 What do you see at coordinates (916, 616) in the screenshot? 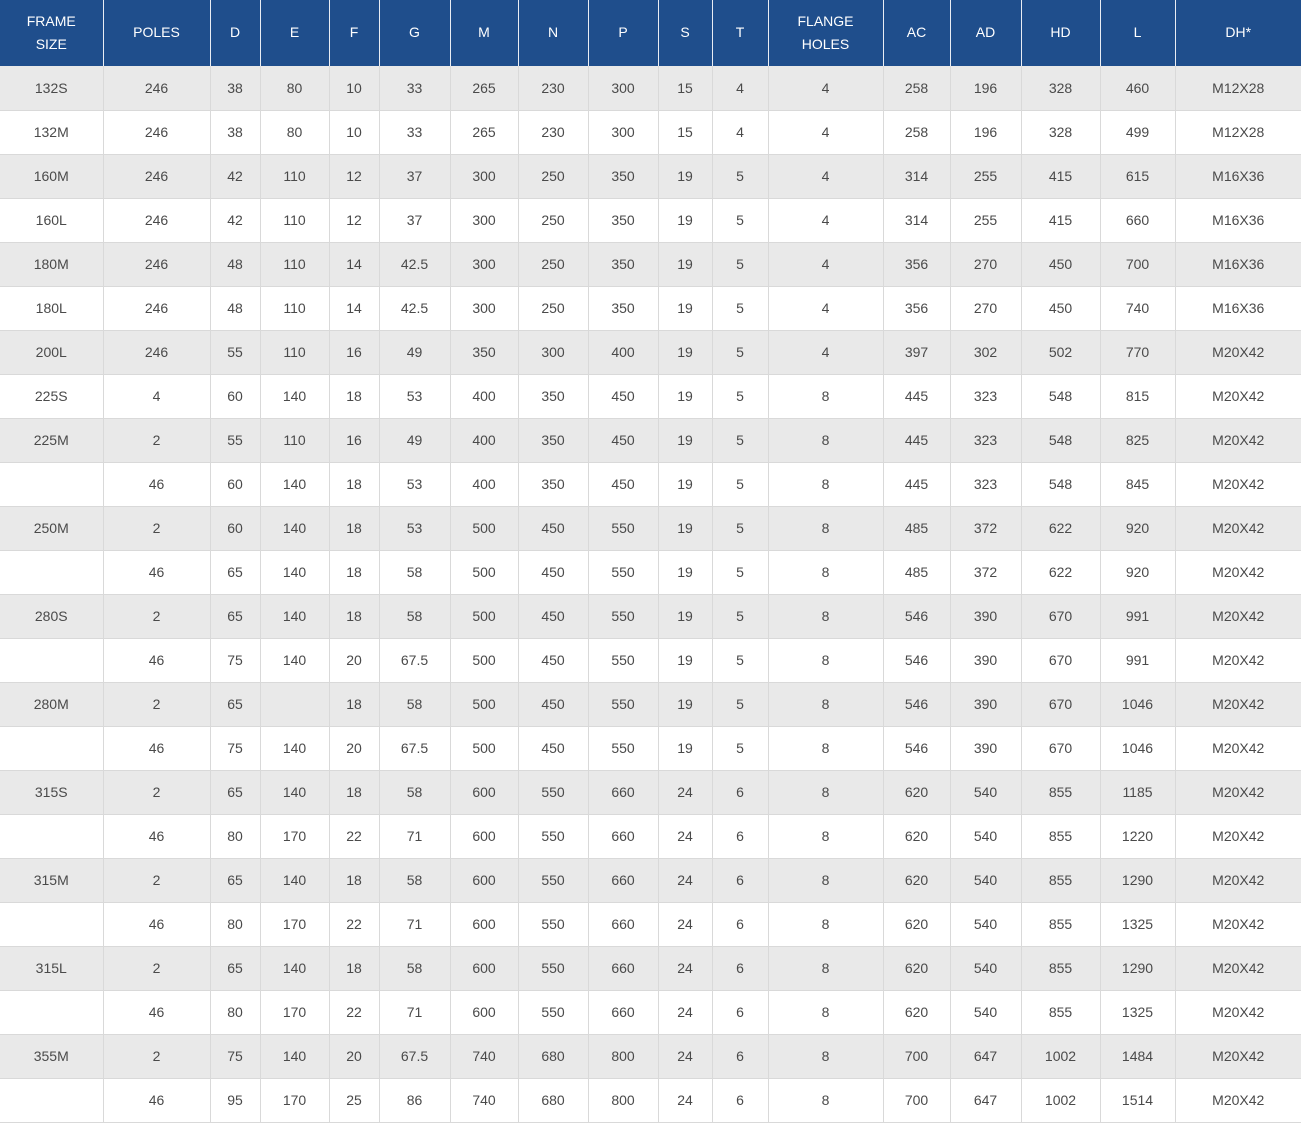
I see `table-cell: 546` at bounding box center [916, 616].